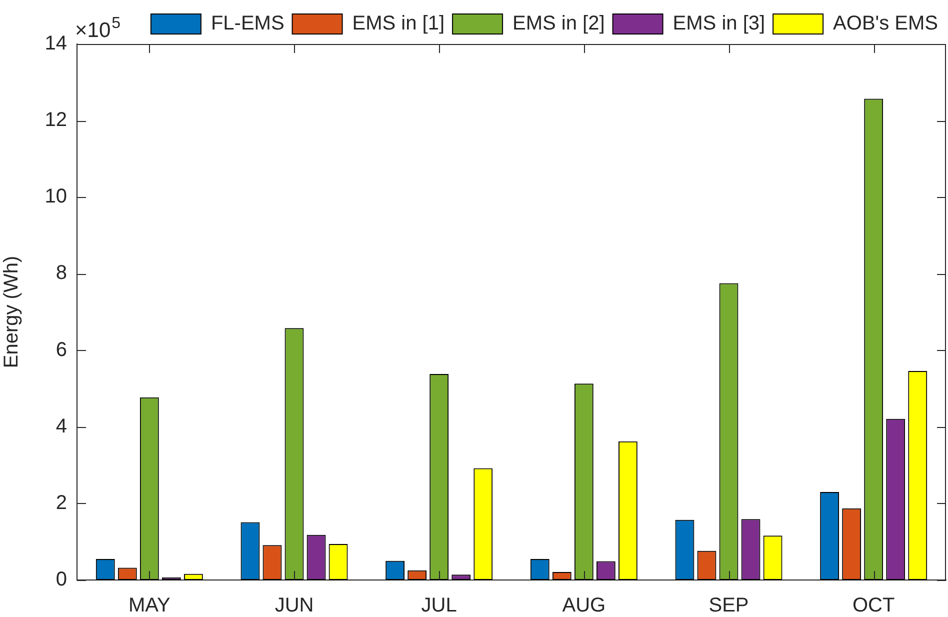 This screenshot has width=948, height=617. Describe the element at coordinates (61, 273) in the screenshot. I see `y-tick-label: 8` at that location.